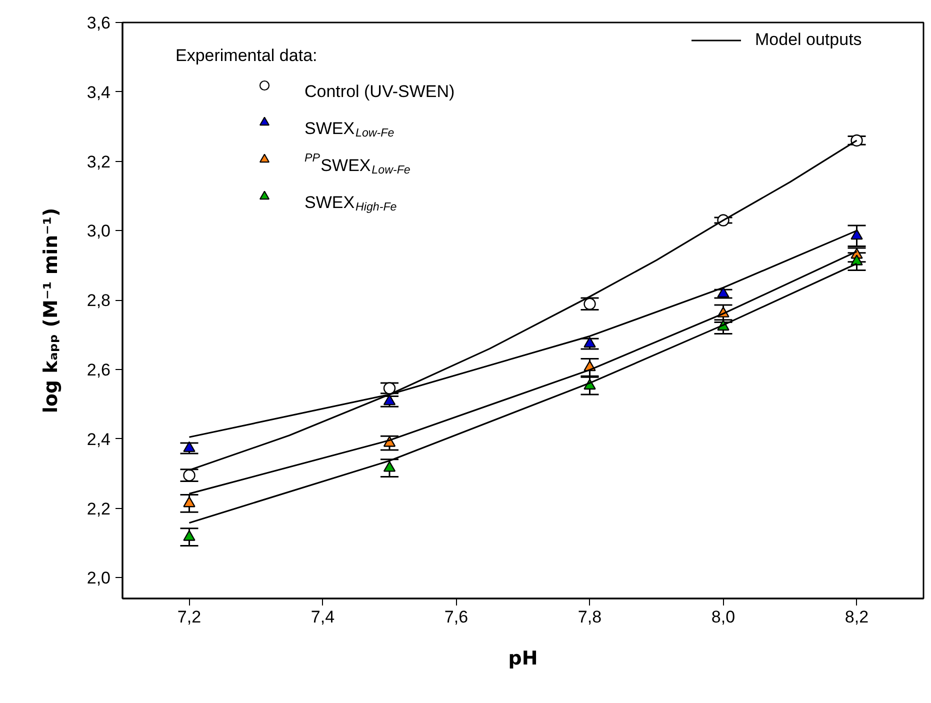 The height and width of the screenshot is (703, 931). Describe the element at coordinates (98, 23) in the screenshot. I see `y-tick-label: 3,6` at that location.